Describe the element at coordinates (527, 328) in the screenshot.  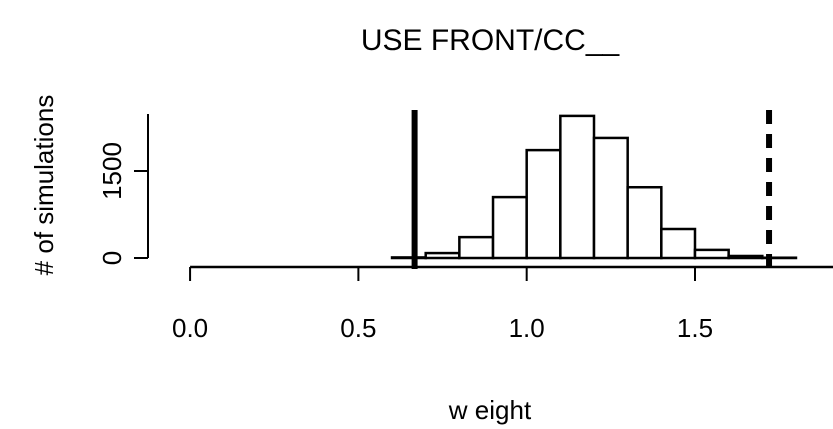
I see `x-tick-label: 1.0` at that location.